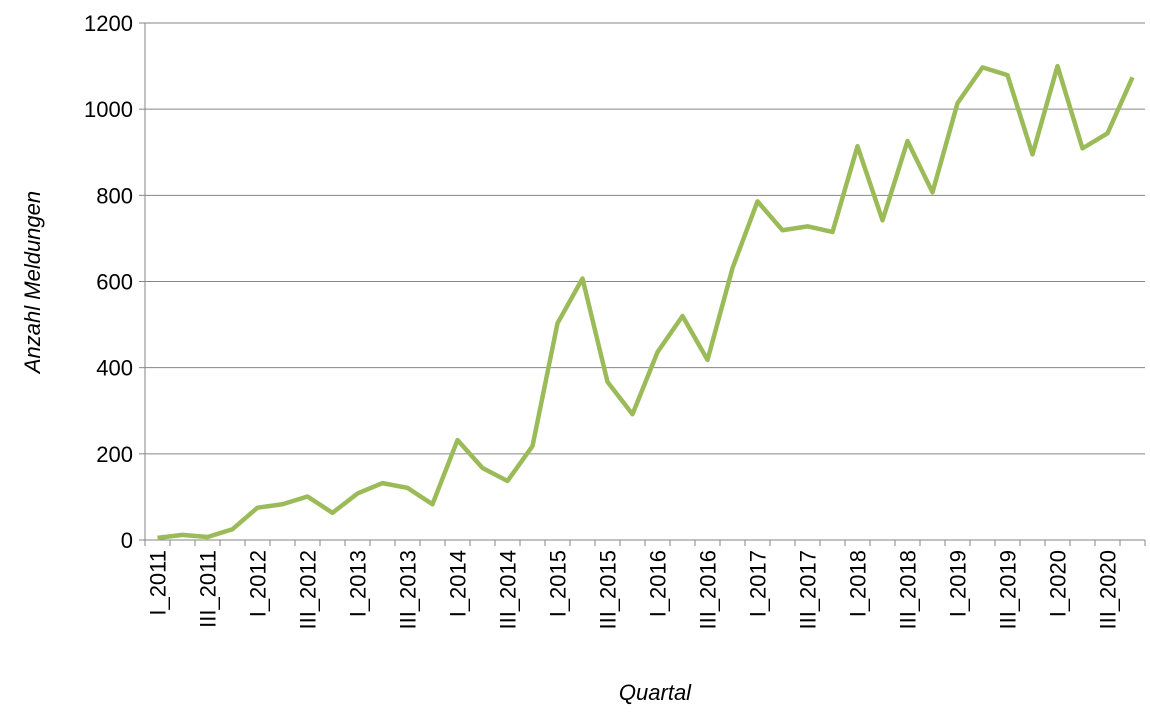 The height and width of the screenshot is (713, 1150). What do you see at coordinates (658, 583) in the screenshot?
I see `x-tick-label: I_2016` at bounding box center [658, 583].